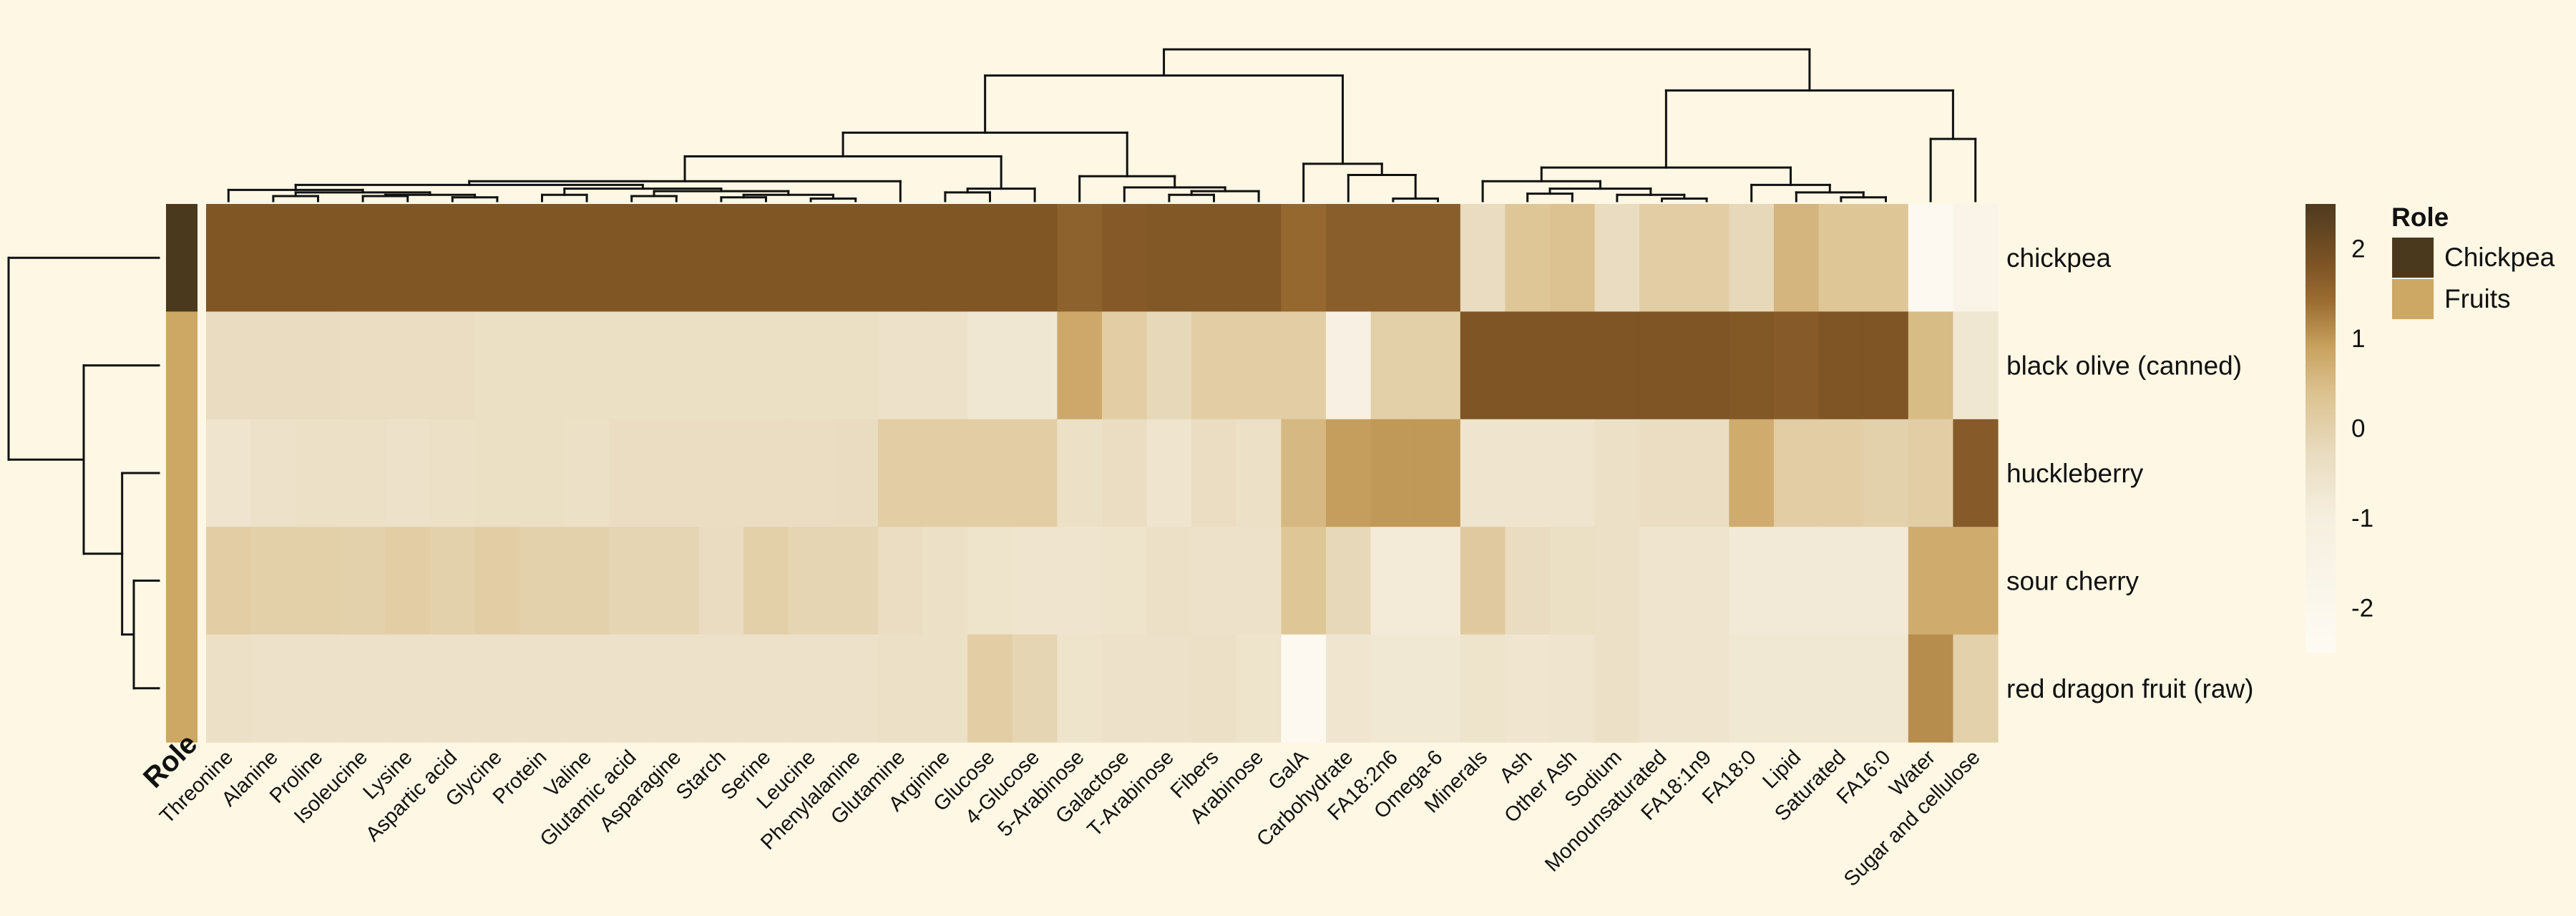 This screenshot has width=2576, height=916. Describe the element at coordinates (2473, 261) in the screenshot. I see `role-legend: Role Chickpea Fruits` at that location.